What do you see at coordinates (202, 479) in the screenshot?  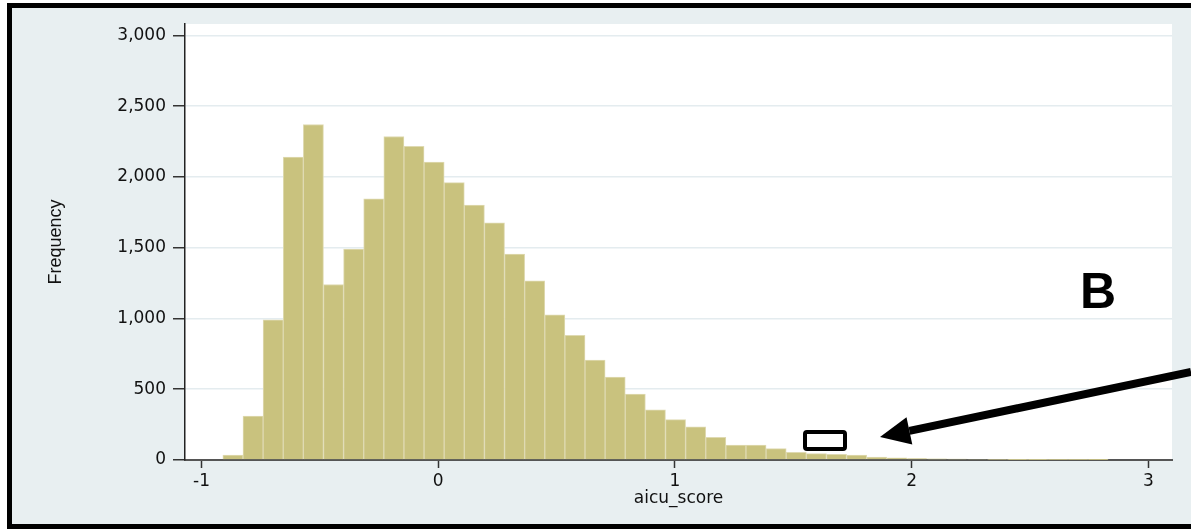 I see `x-tick-label: -1` at bounding box center [202, 479].